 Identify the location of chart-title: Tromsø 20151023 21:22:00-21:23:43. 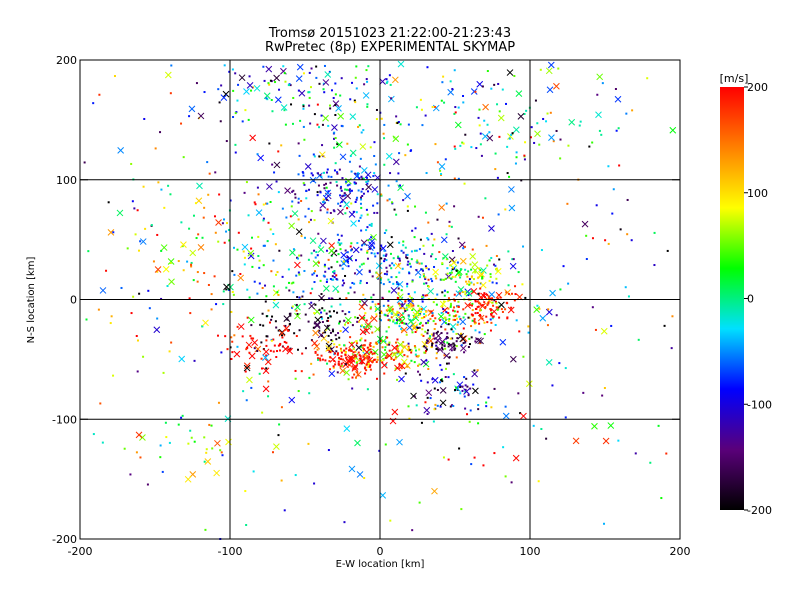
(389, 33).